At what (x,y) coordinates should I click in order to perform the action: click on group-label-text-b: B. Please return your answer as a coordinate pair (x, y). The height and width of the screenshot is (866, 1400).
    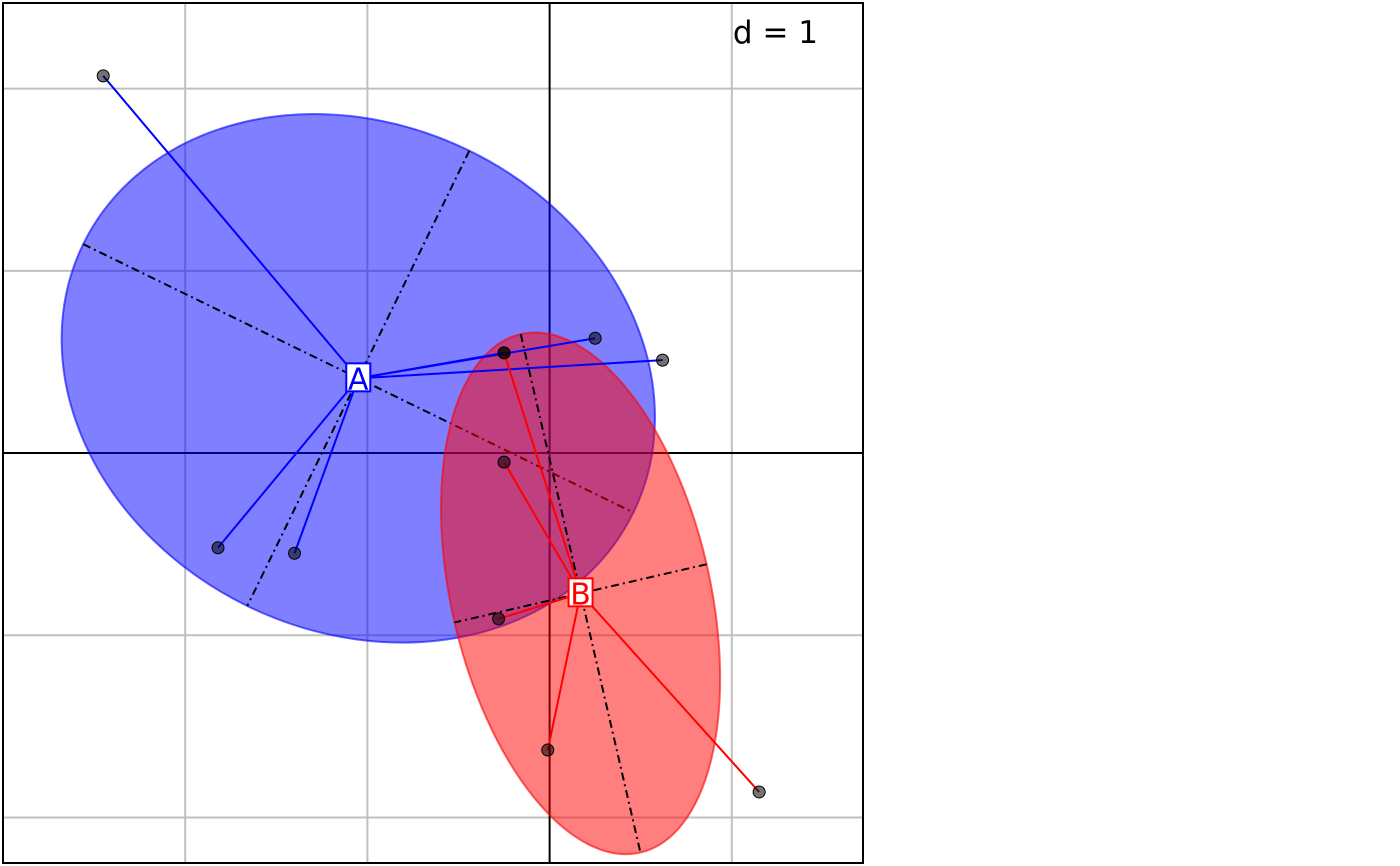
    Looking at the image, I should click on (580, 594).